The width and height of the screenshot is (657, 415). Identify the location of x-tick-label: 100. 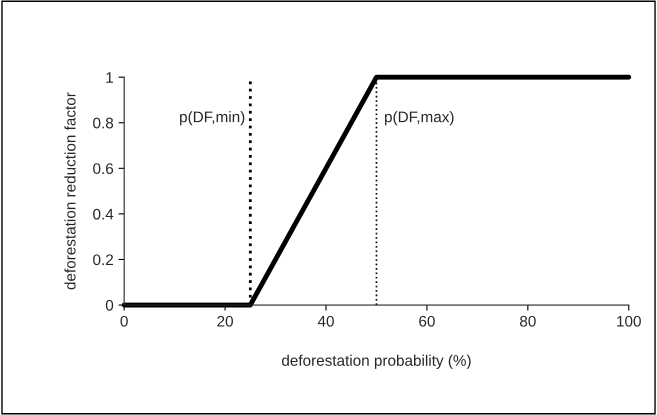
(629, 321).